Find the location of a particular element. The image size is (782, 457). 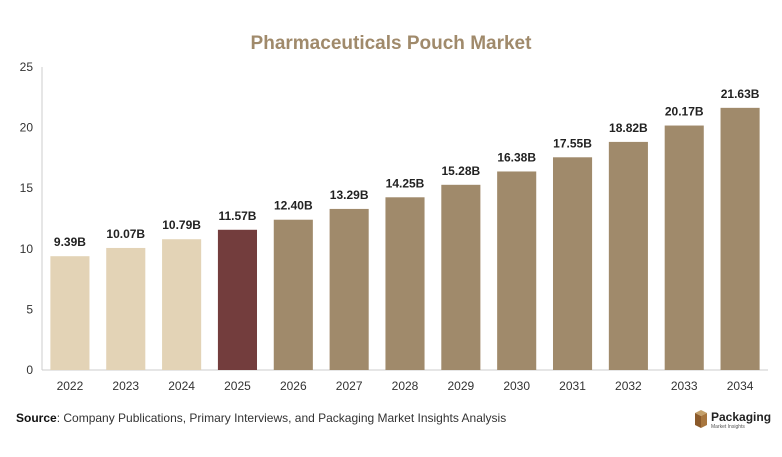

bar-2024 is located at coordinates (182, 304).